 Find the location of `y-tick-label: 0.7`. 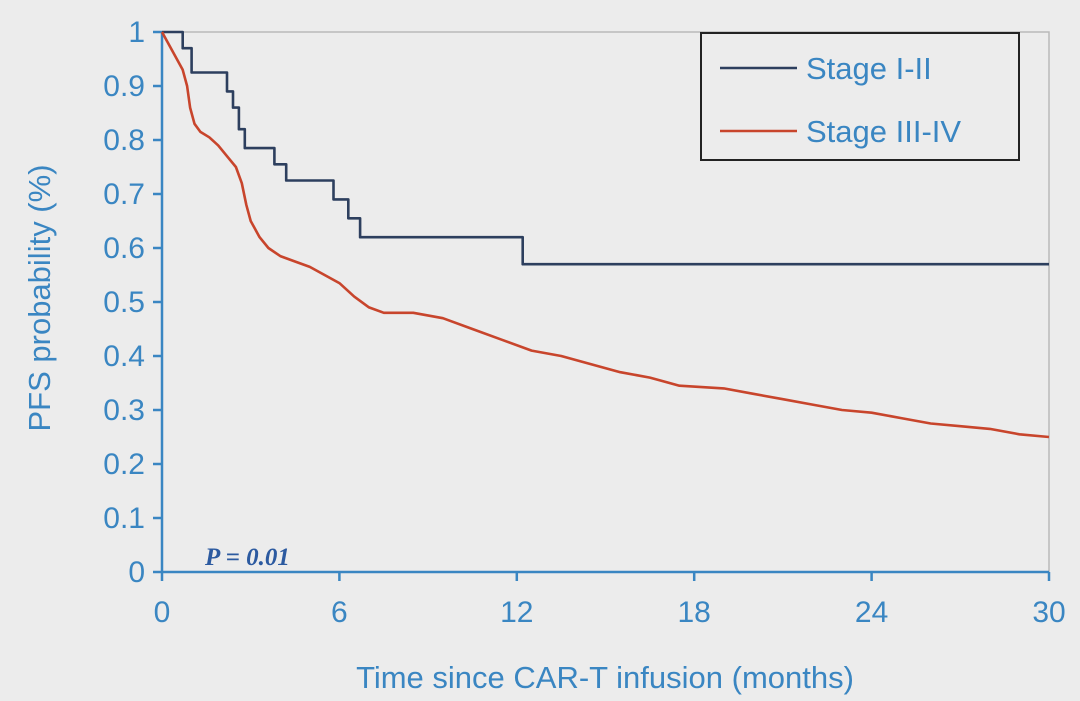

y-tick-label: 0.7 is located at coordinates (124, 194).